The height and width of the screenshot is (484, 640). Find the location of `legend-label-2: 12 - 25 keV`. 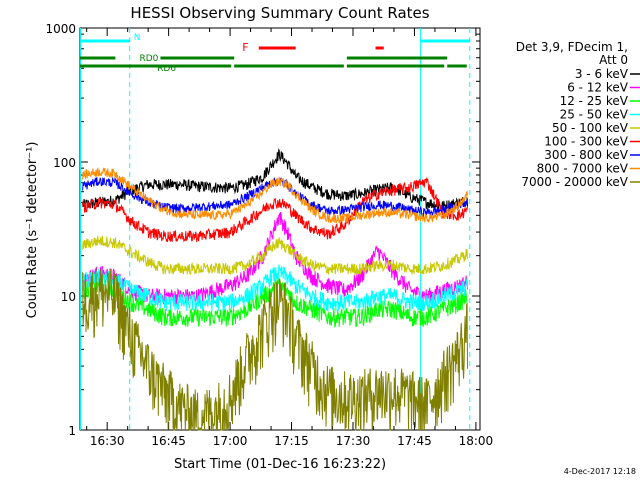

legend-label-2: 12 - 25 keV is located at coordinates (594, 101).